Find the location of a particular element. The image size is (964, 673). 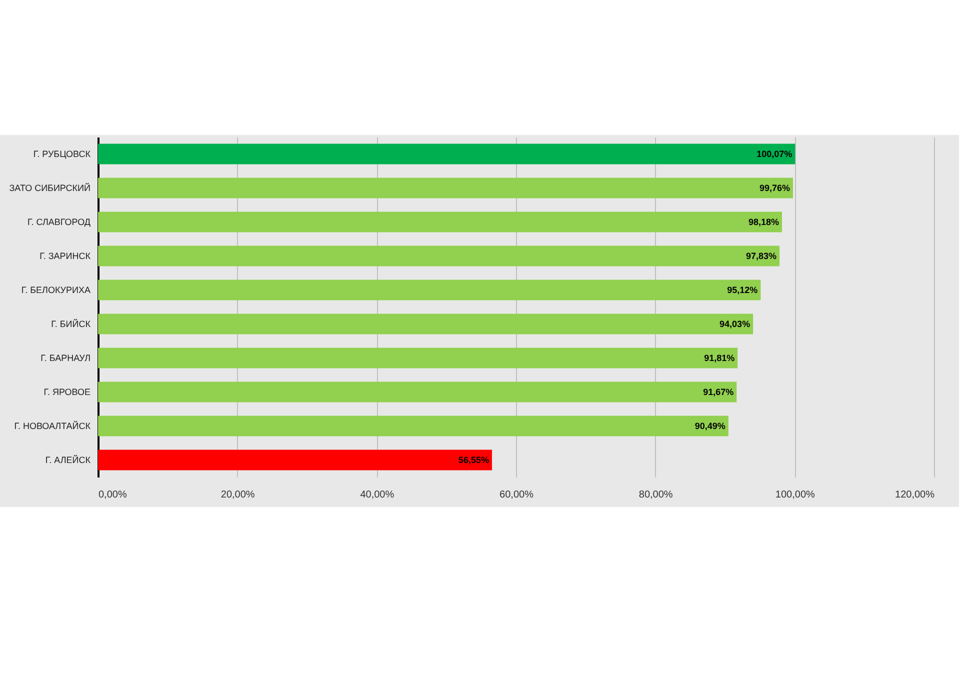

y-tick-label: Г. БЕЛОКУРИХА is located at coordinates (55, 290).